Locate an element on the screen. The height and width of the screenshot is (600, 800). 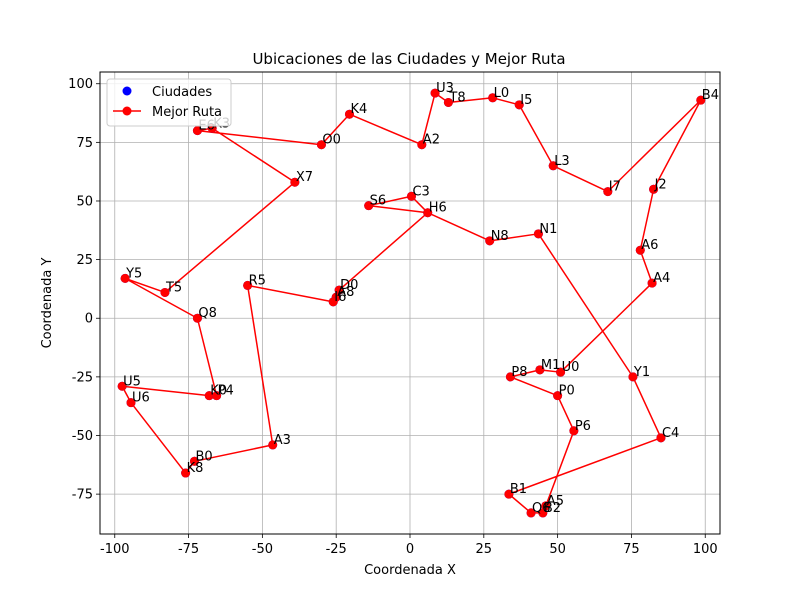
city-label-t5: T5 is located at coordinates (173, 287).